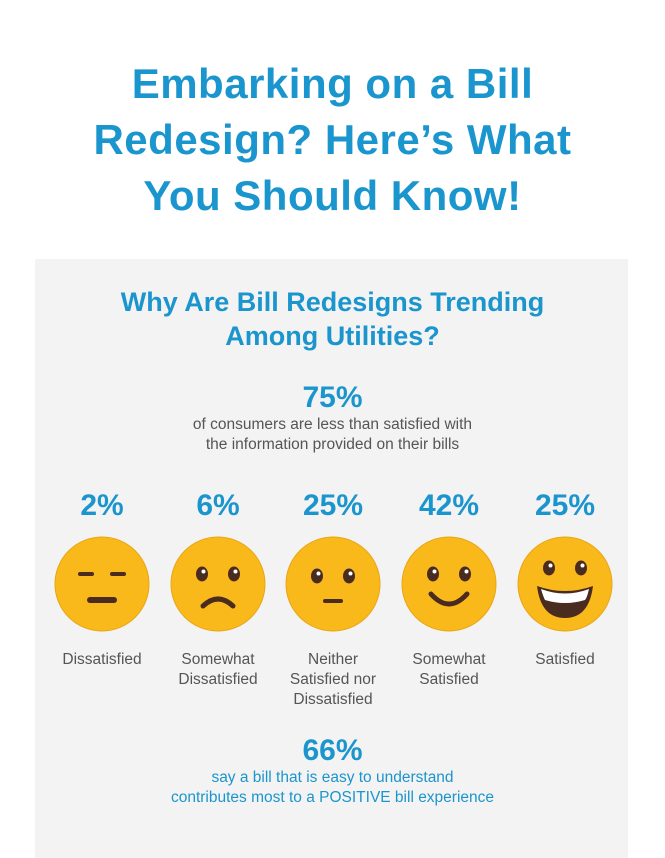  What do you see at coordinates (218, 584) in the screenshot?
I see `frowning-face-icon` at bounding box center [218, 584].